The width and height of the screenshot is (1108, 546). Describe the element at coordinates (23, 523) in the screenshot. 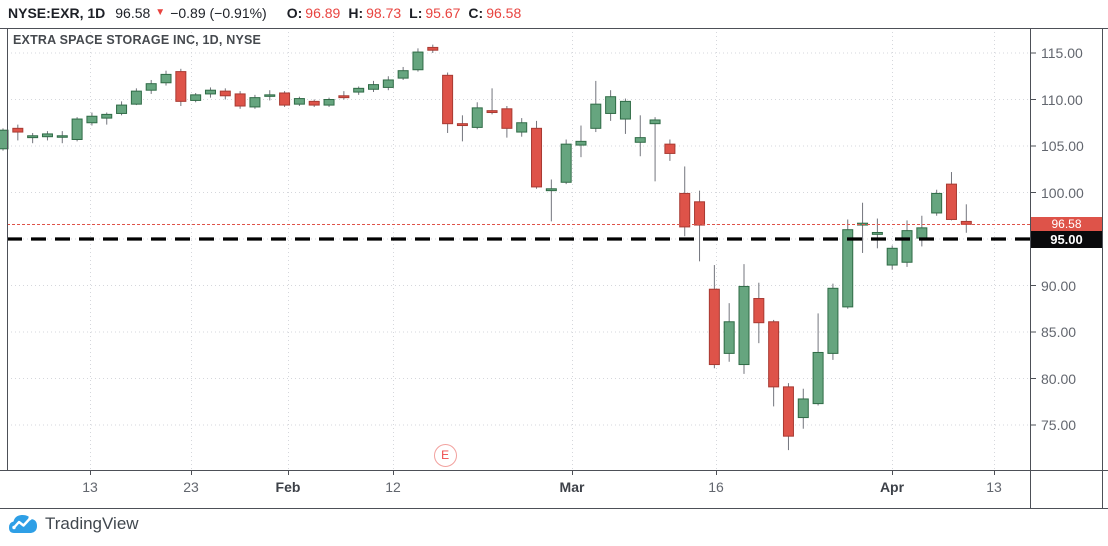

I see `tradingview-cloud-icon` at that location.